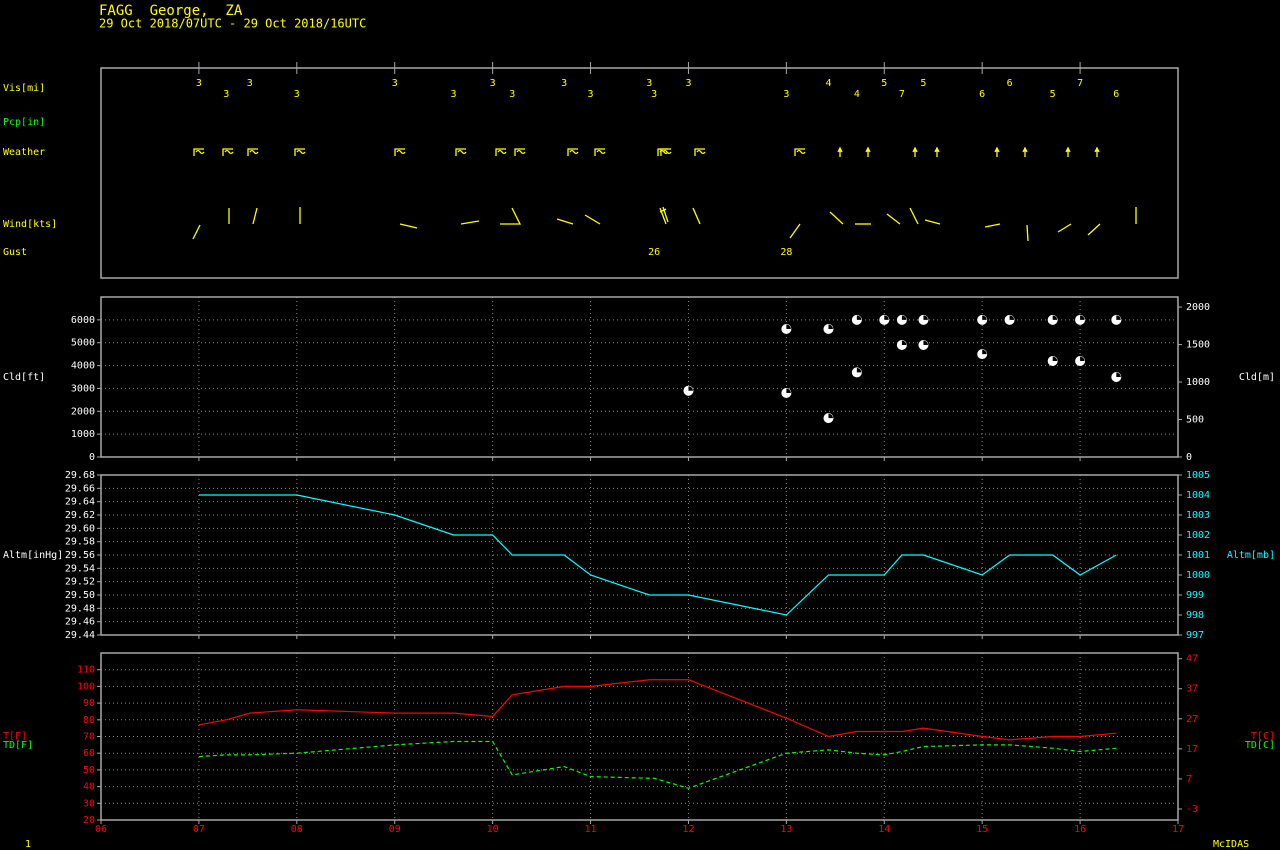 The height and width of the screenshot is (850, 1280). I want to click on series-label-right: TD[C], so click(1260, 745).